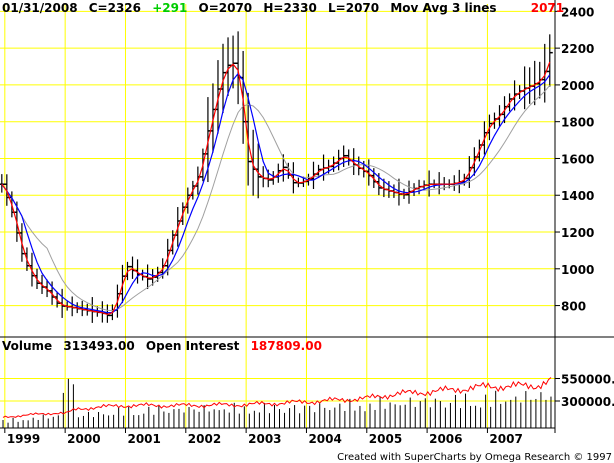  What do you see at coordinates (193, 346) in the screenshot?
I see `open-interest-label: Open Interest` at bounding box center [193, 346].